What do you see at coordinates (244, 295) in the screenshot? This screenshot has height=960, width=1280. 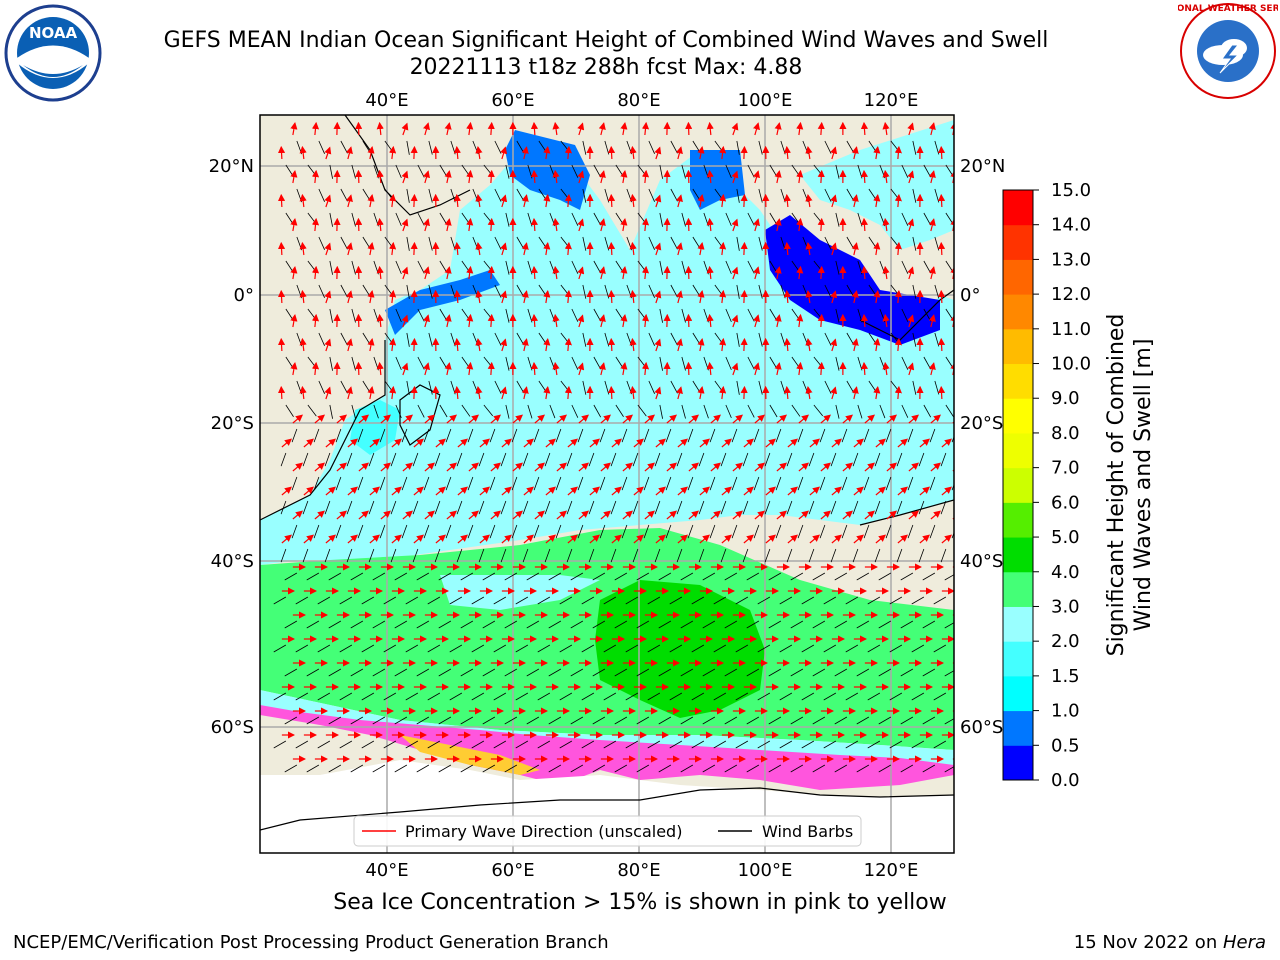 I see `left-lat-tick: 0°` at bounding box center [244, 295].